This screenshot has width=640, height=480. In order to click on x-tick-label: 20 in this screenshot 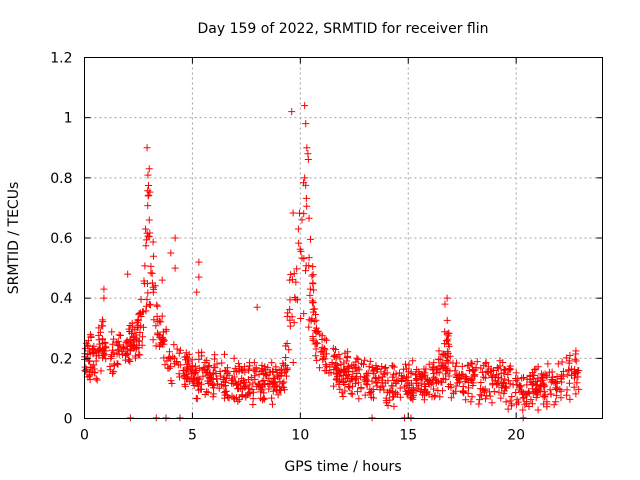, I will do `click(516, 436)`.